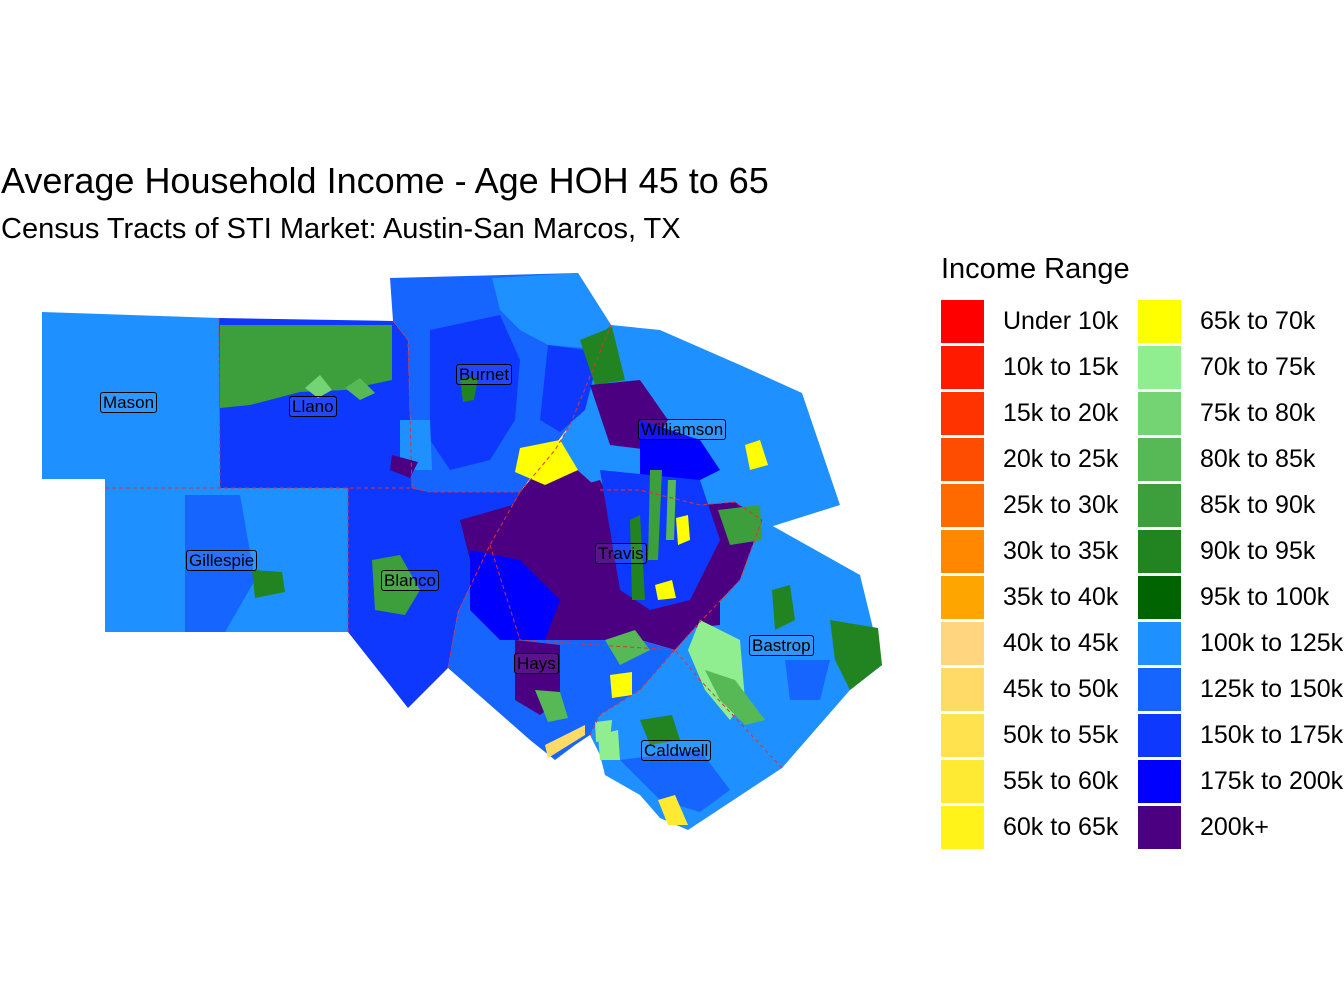 This screenshot has width=1344, height=1008. I want to click on legend-label: 15k to 20k, so click(1061, 413).